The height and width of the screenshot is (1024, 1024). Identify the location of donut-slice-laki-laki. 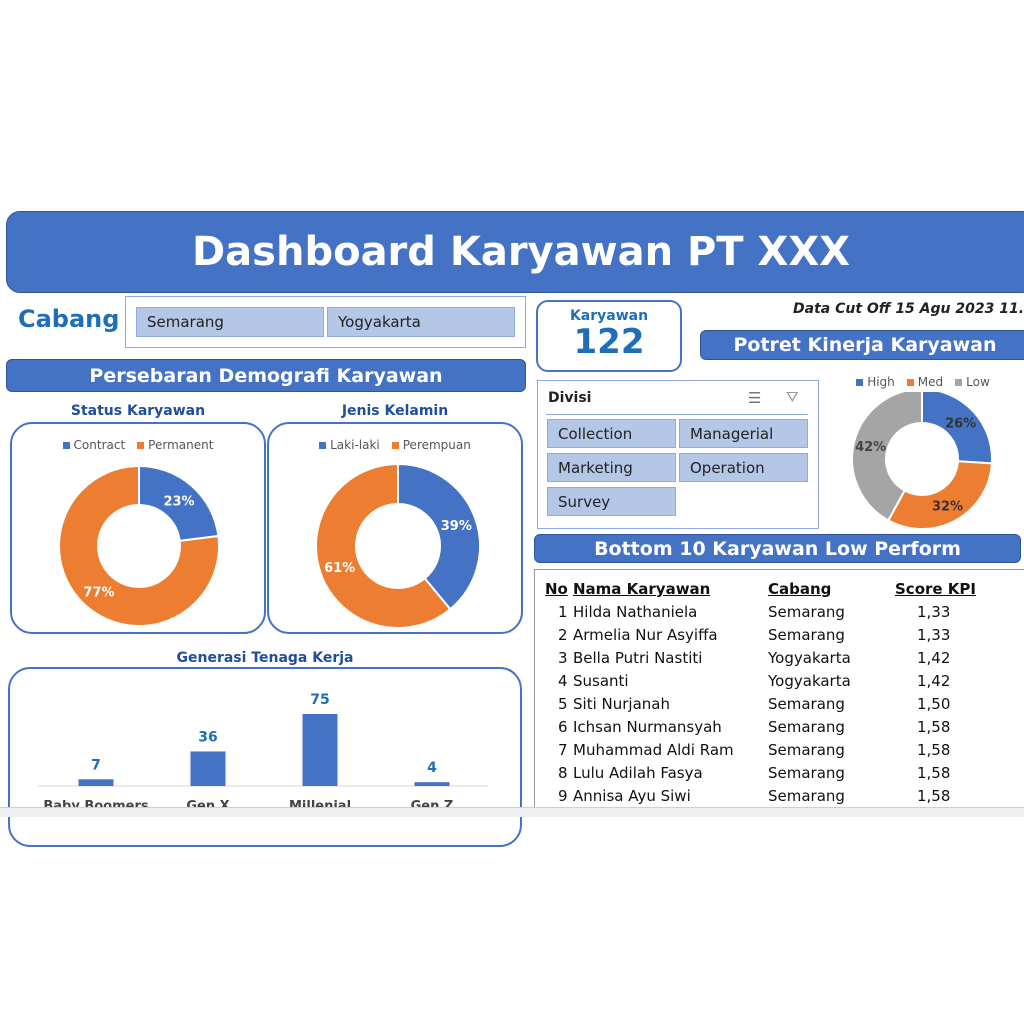
(439, 536).